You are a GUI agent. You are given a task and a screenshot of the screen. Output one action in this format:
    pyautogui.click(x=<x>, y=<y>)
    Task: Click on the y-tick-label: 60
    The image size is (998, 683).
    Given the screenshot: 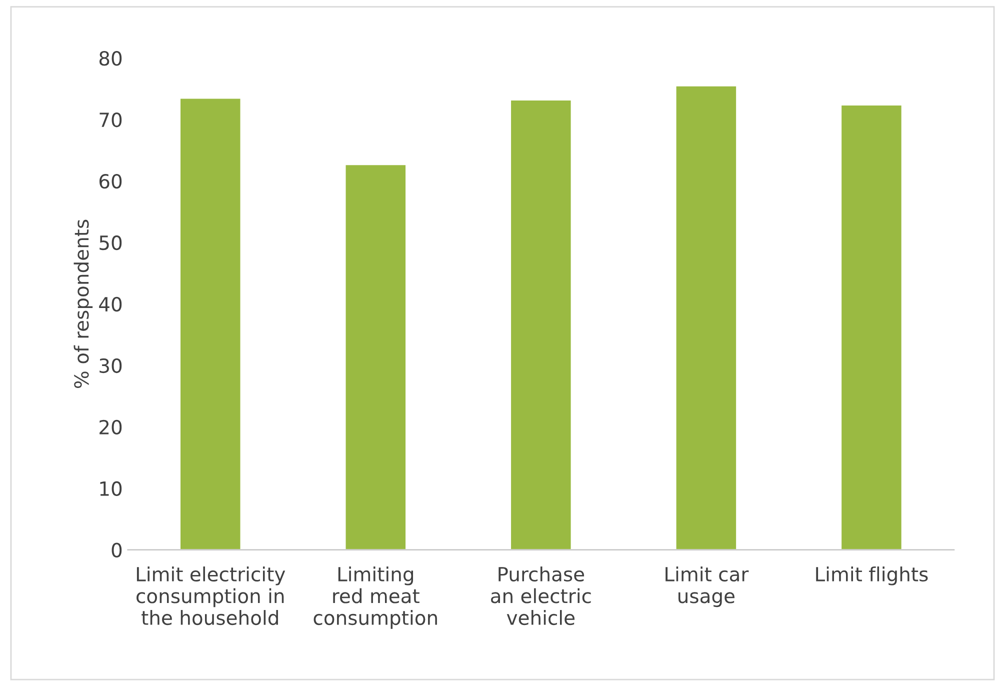 What is the action you would take?
    pyautogui.click(x=111, y=181)
    